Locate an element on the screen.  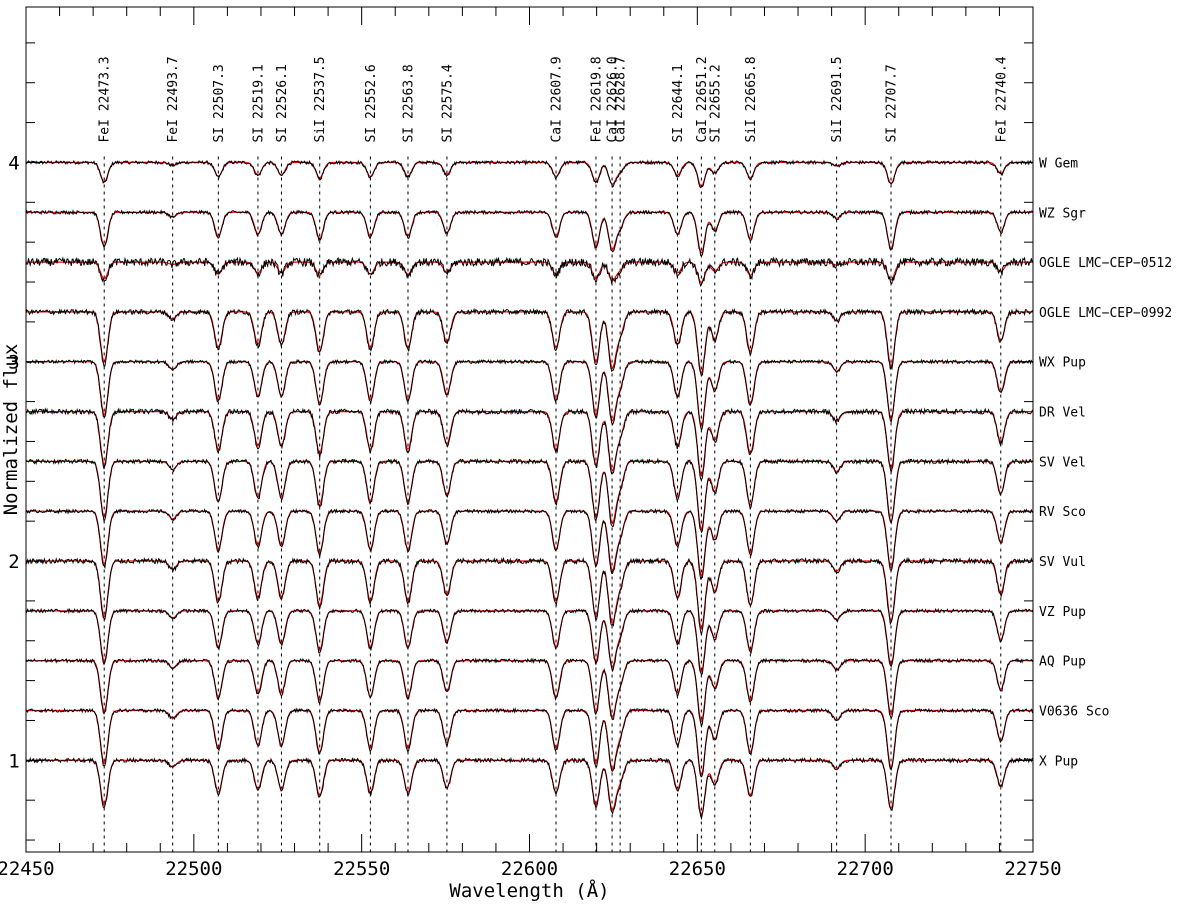
y-axis-title: Normalized flux is located at coordinates (11, 430).